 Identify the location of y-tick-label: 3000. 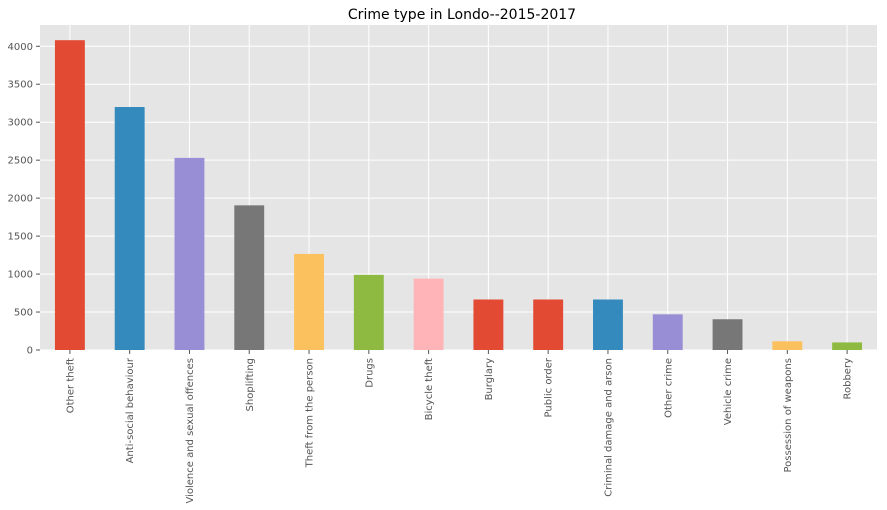
(20, 123).